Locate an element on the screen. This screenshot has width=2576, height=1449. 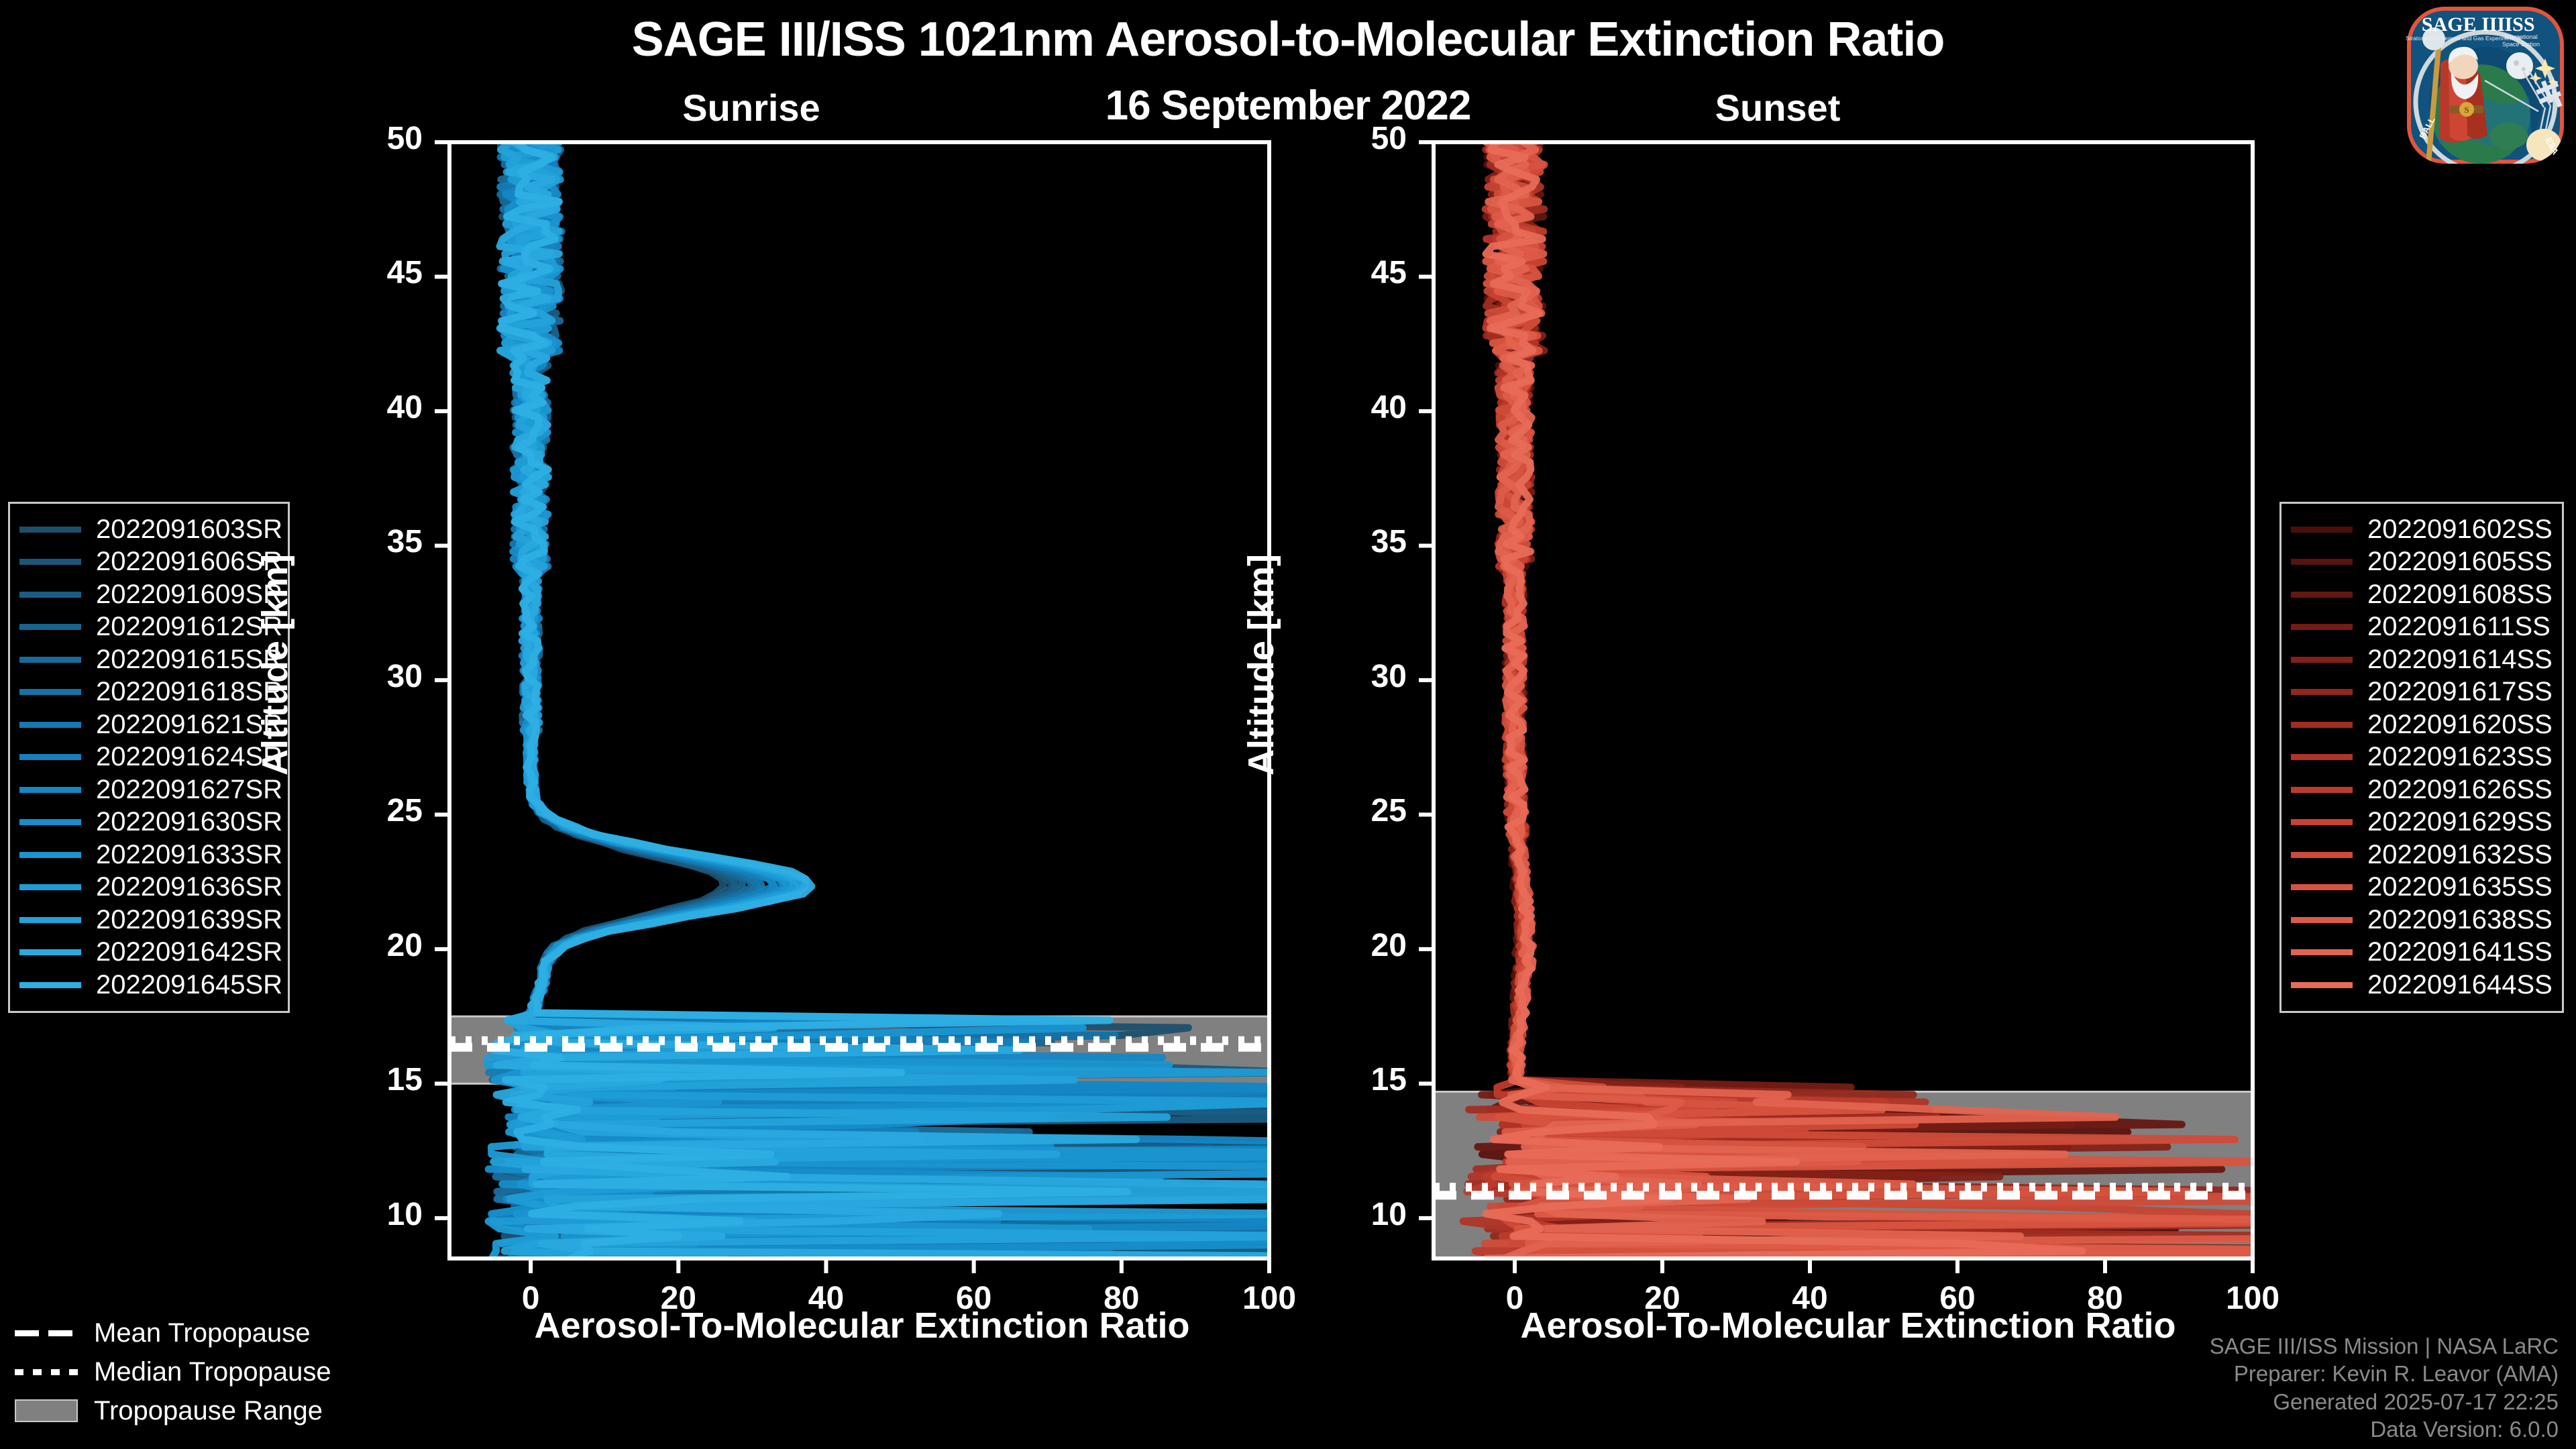
legend-item: 2022091645SR is located at coordinates (150, 985).